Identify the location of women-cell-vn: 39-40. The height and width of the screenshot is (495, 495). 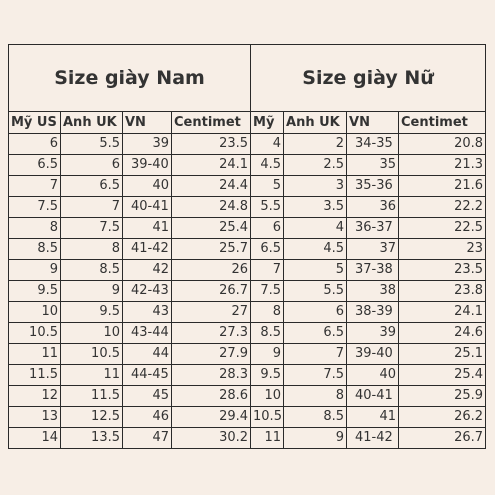
(373, 354).